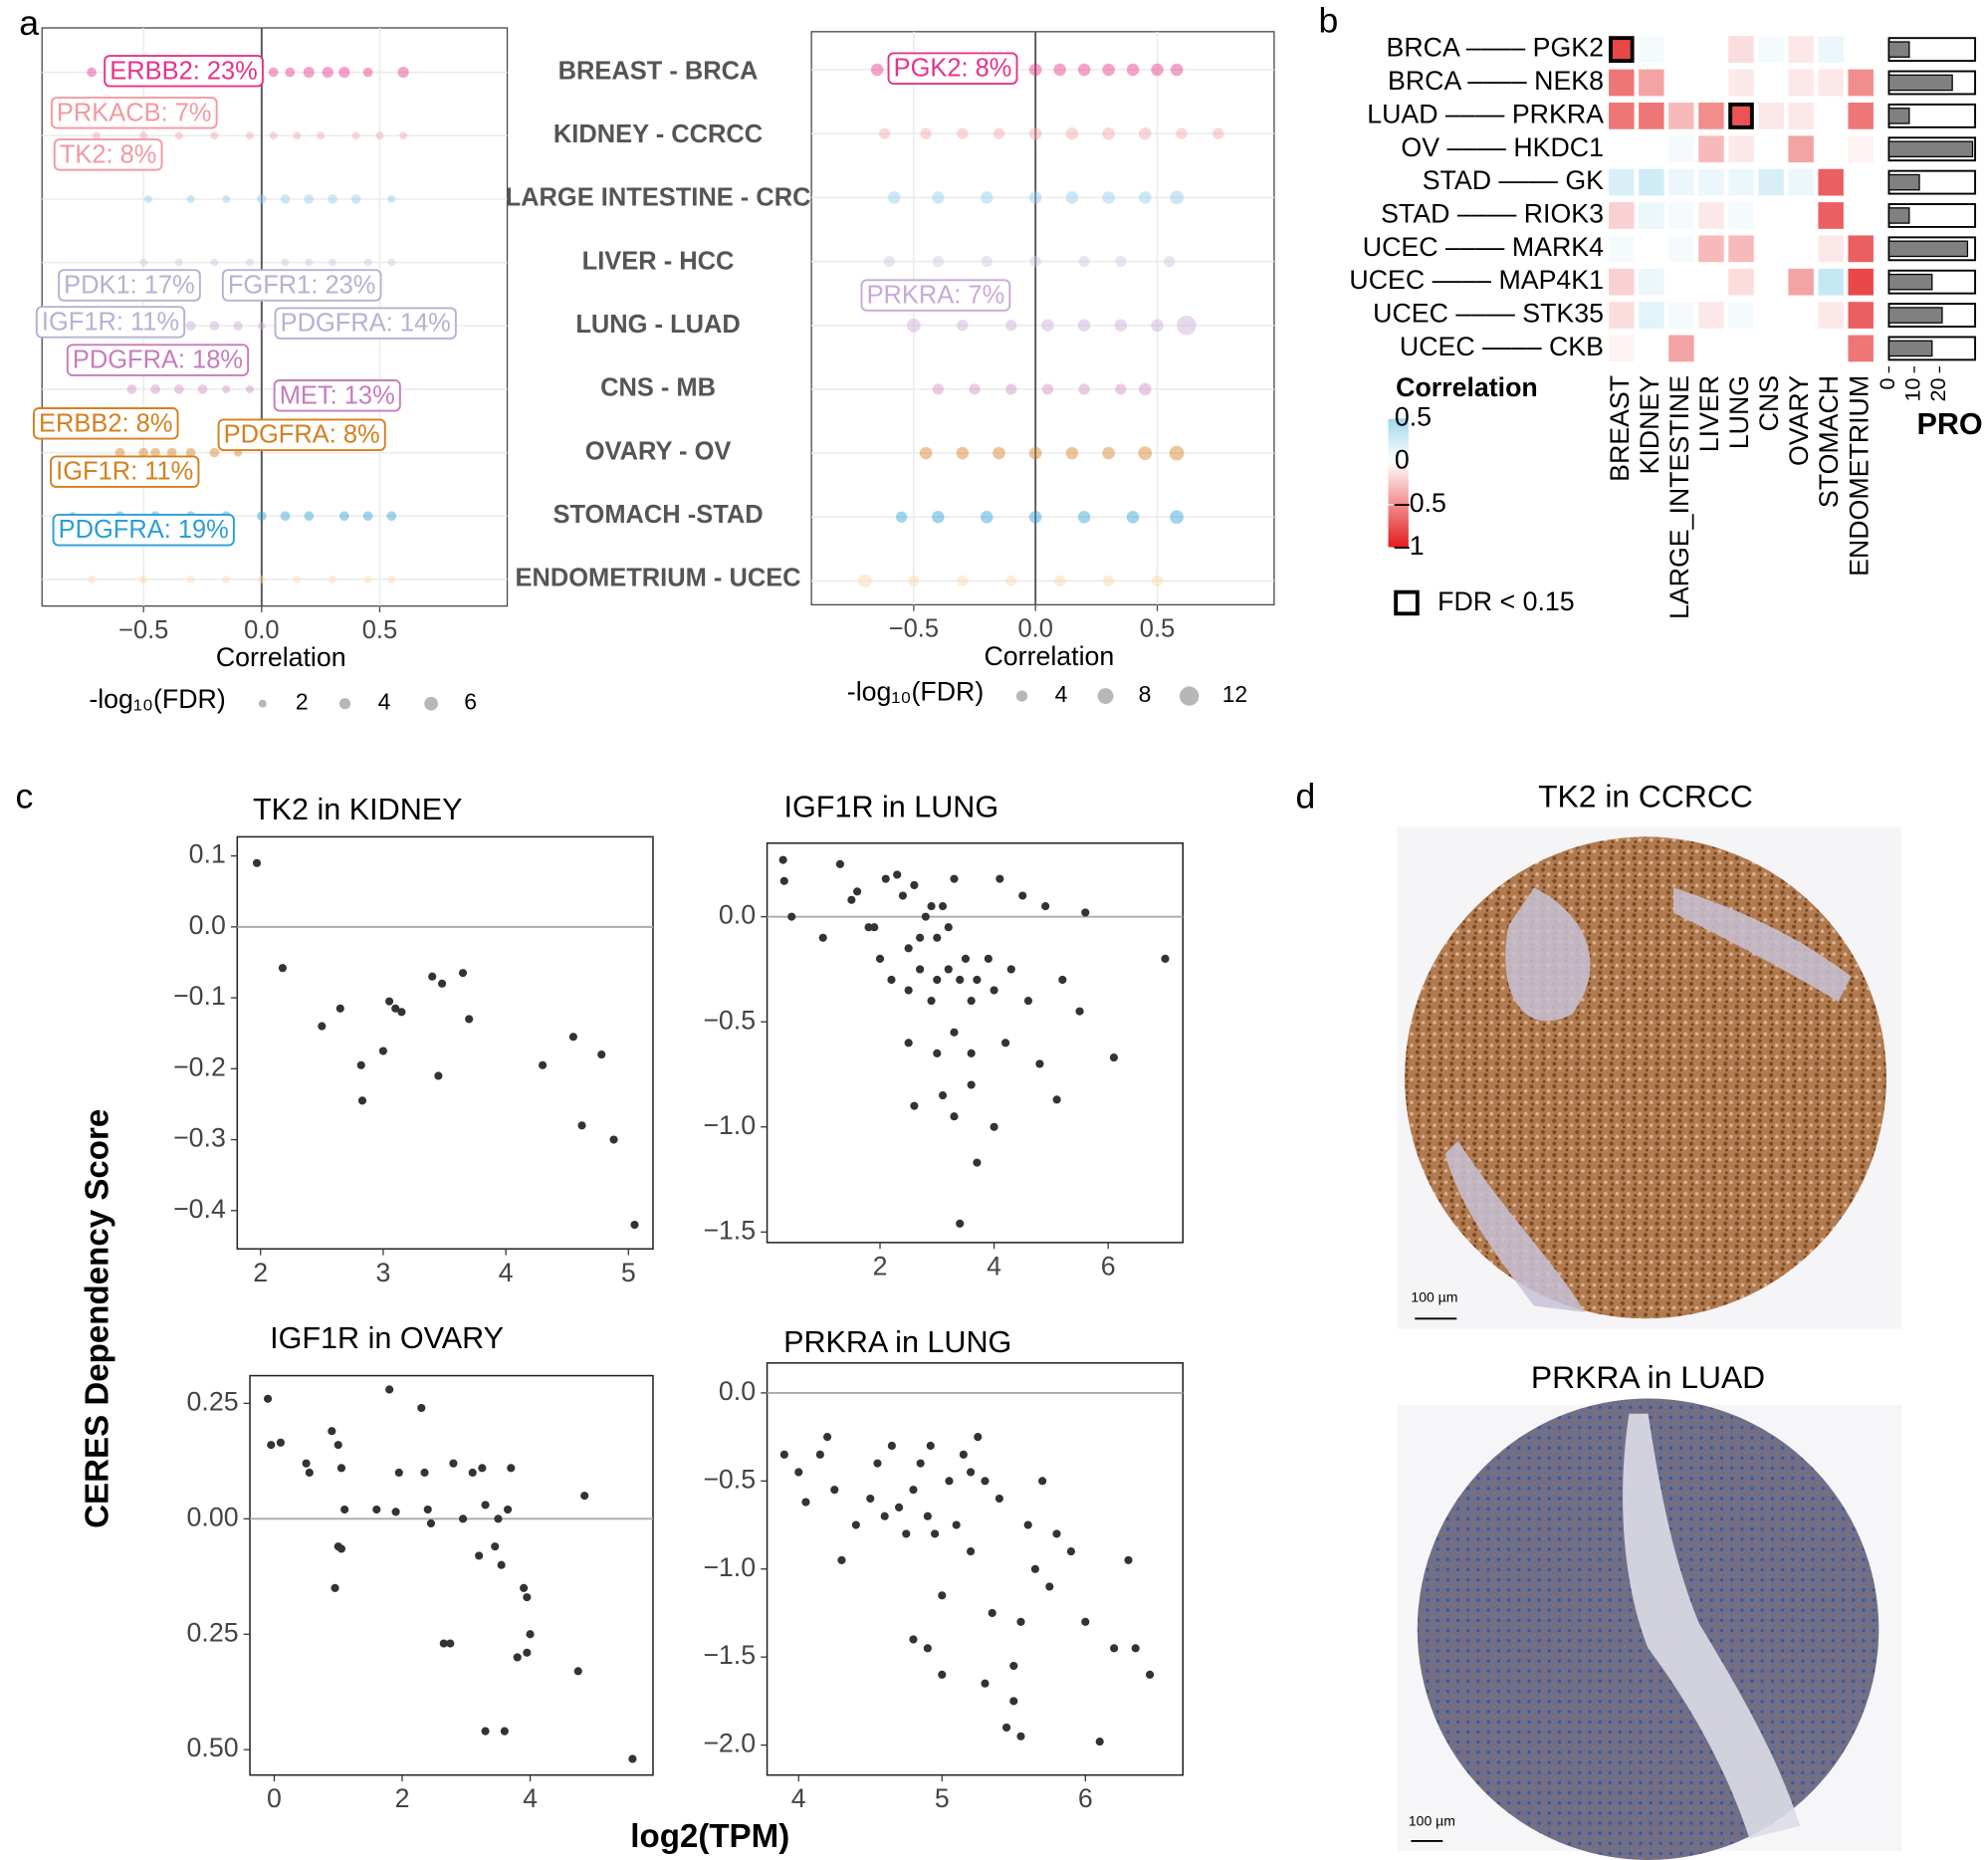 The image size is (1988, 1860). What do you see at coordinates (1410, 546) in the screenshot?
I see `colorbar-label: –1` at bounding box center [1410, 546].